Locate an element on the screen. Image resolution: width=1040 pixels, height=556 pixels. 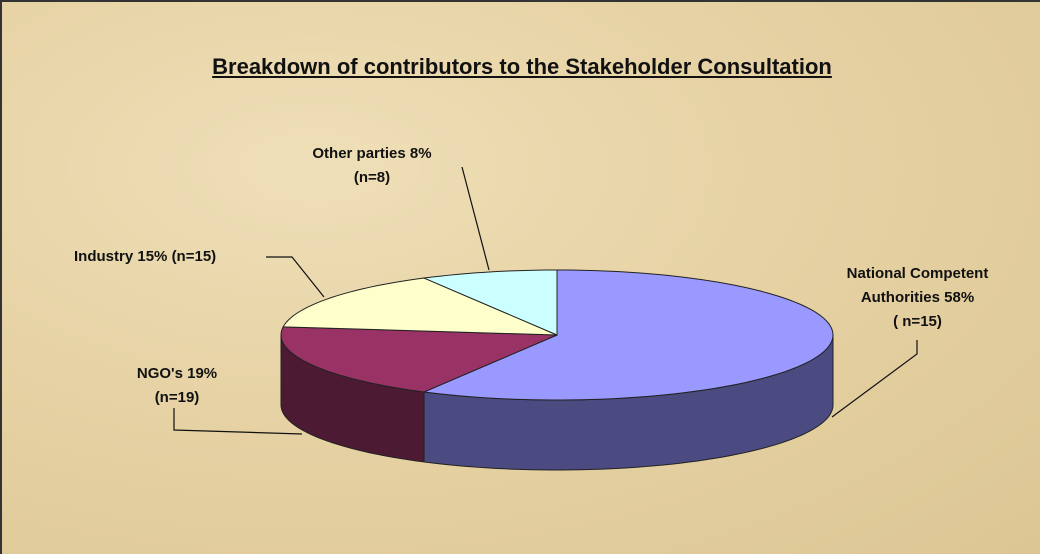
category-name: National Competent Authorities is located at coordinates (917, 285).